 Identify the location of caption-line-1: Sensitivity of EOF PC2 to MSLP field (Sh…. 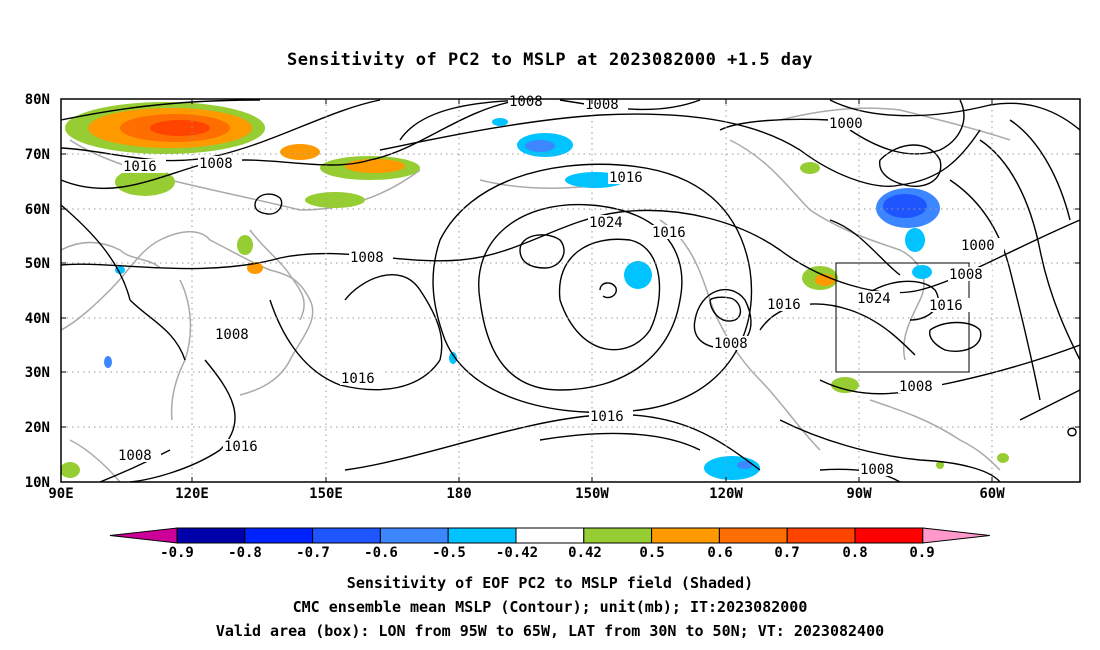
(550, 583).